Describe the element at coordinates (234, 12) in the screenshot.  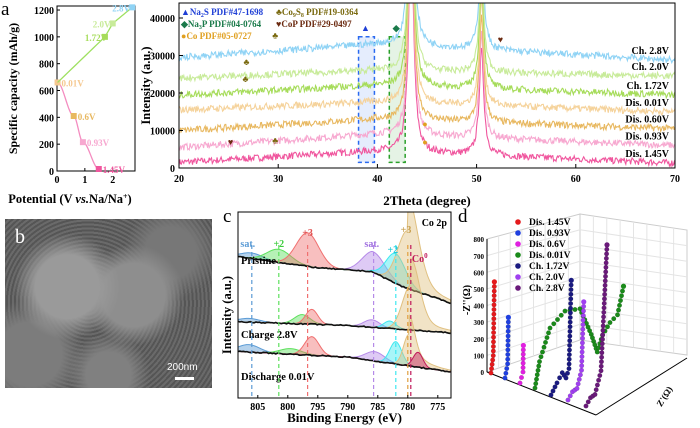
I see `legend-text: S PDF#47-1698` at that location.